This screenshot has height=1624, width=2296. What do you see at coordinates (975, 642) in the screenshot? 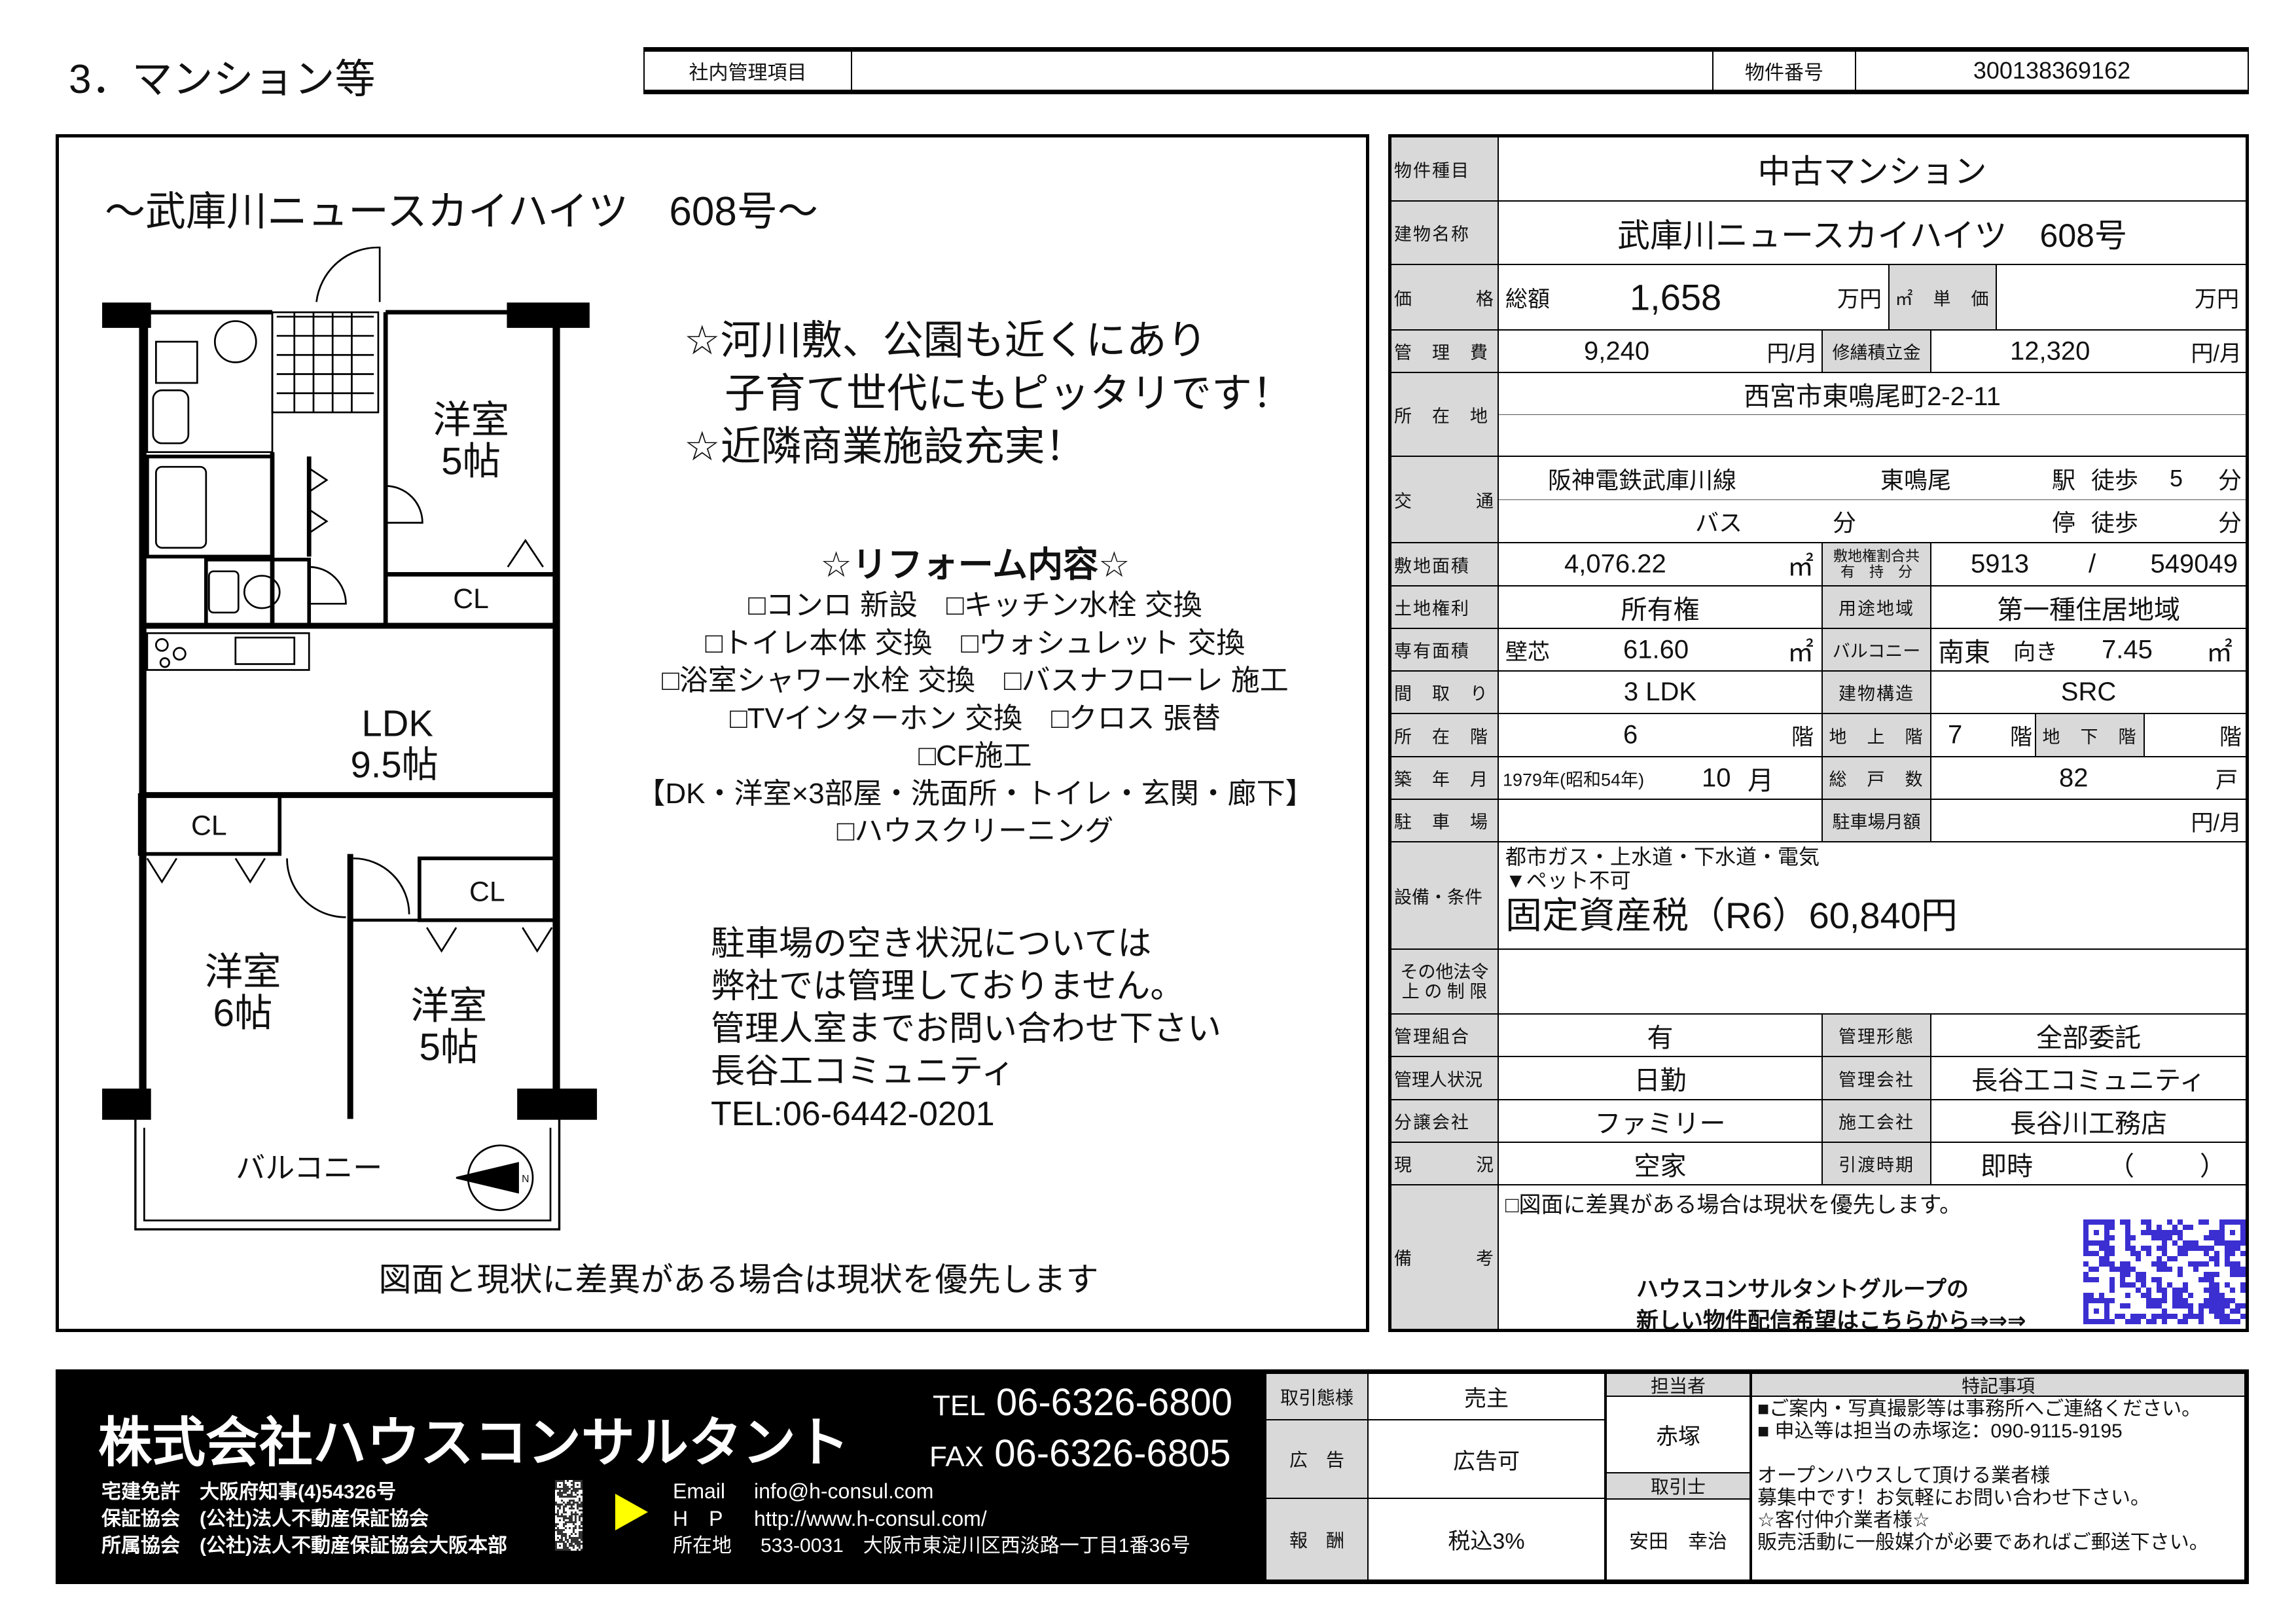
I see `reform-item: □トイレ本体 交換 □ウォシュレット 交換` at bounding box center [975, 642].